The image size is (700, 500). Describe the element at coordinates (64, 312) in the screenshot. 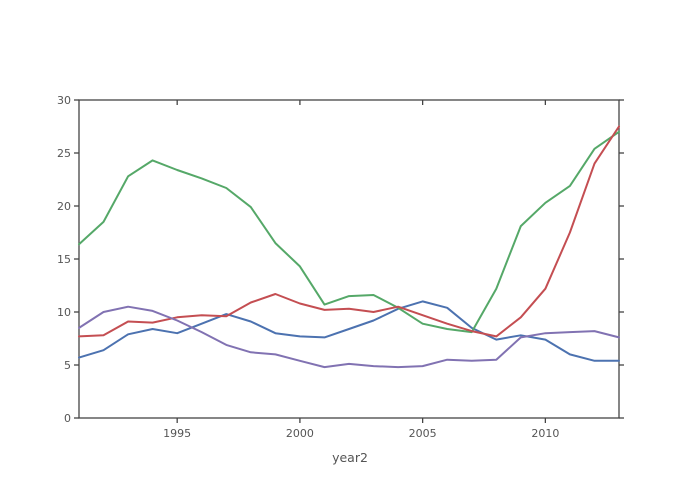

I see `y-tick-label: 10` at that location.